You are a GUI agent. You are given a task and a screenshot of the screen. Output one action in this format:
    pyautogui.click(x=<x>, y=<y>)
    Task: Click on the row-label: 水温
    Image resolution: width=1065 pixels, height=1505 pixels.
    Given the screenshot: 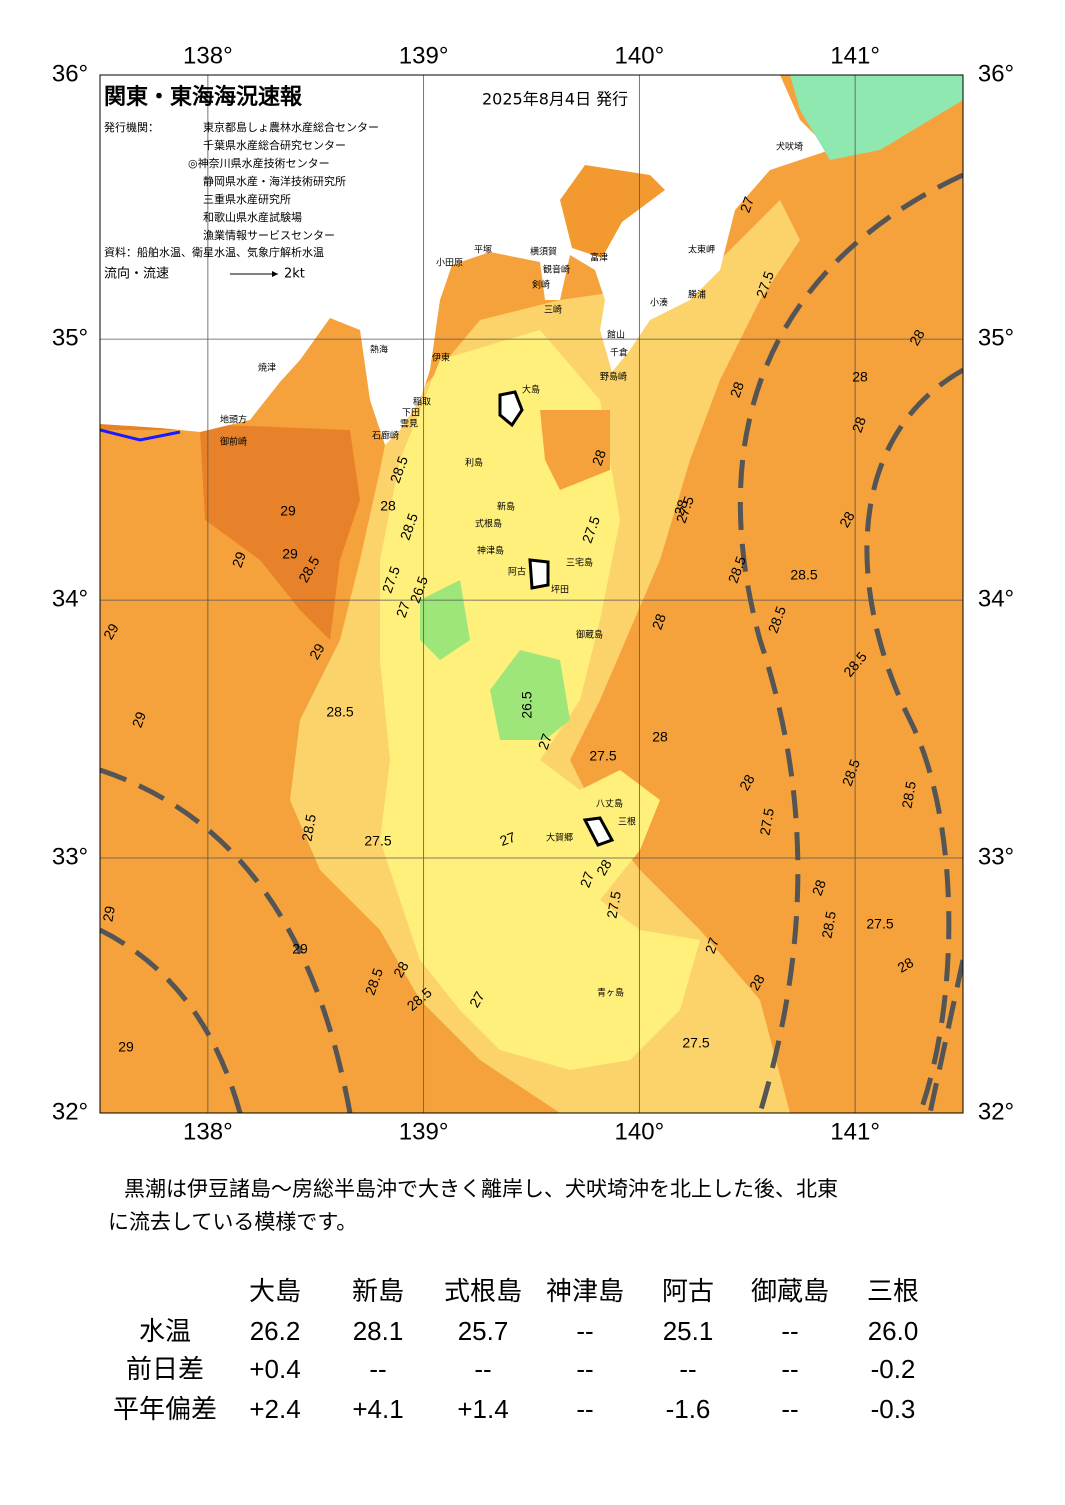 What is the action you would take?
    pyautogui.click(x=165, y=1331)
    